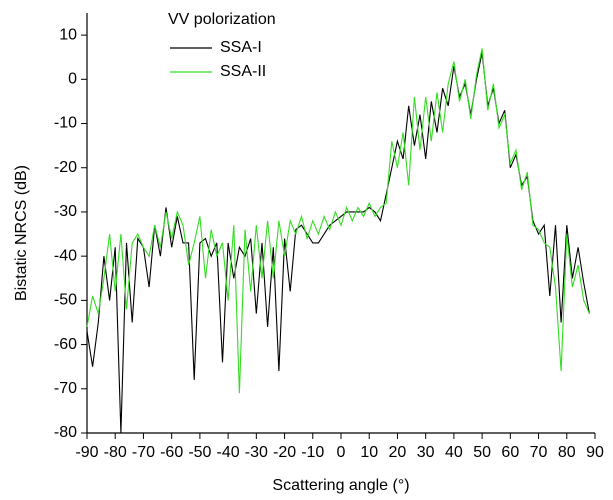 This screenshot has height=500, width=613. Describe the element at coordinates (510, 452) in the screenshot. I see `x-tick-label: 60` at that location.